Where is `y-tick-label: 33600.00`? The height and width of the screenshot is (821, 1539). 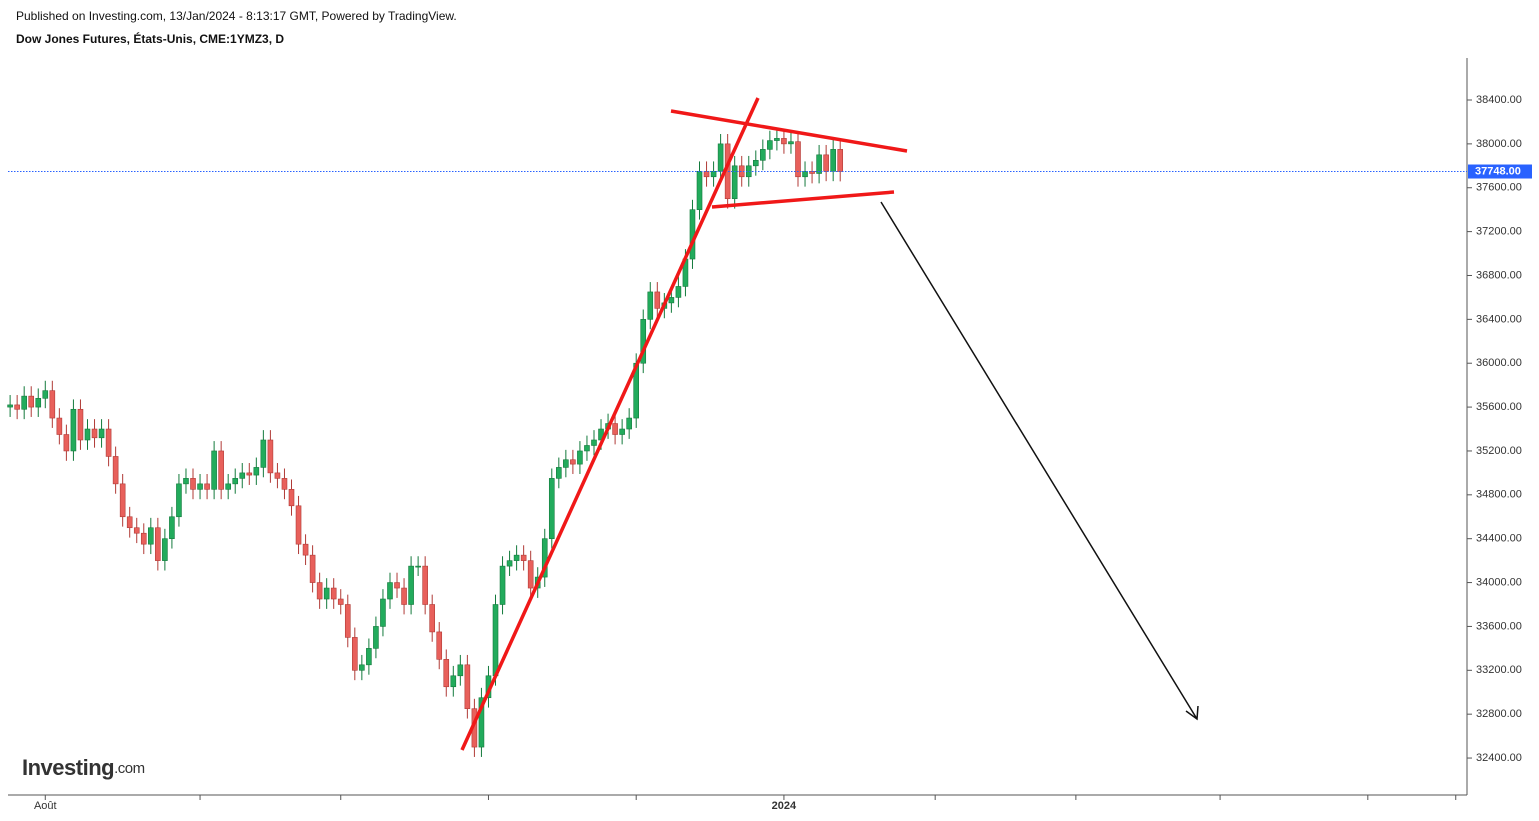
y-tick-label: 33600.00 is located at coordinates (1499, 626).